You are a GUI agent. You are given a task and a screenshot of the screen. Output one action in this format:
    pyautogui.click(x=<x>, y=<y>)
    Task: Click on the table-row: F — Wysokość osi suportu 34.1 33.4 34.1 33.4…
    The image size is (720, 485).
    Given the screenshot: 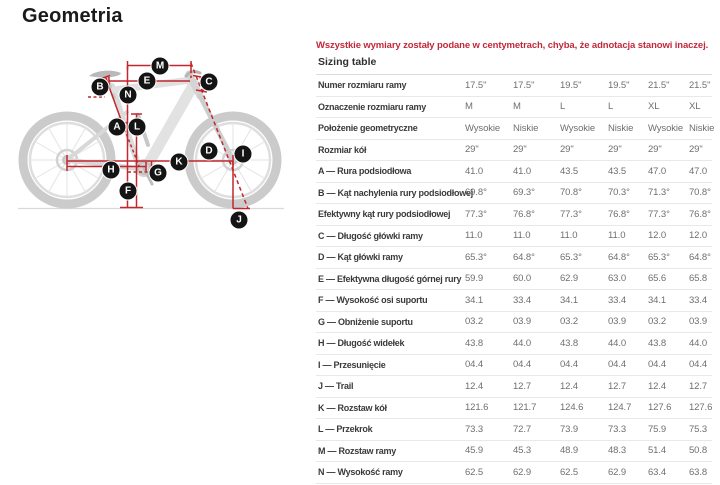 What is the action you would take?
    pyautogui.click(x=514, y=300)
    